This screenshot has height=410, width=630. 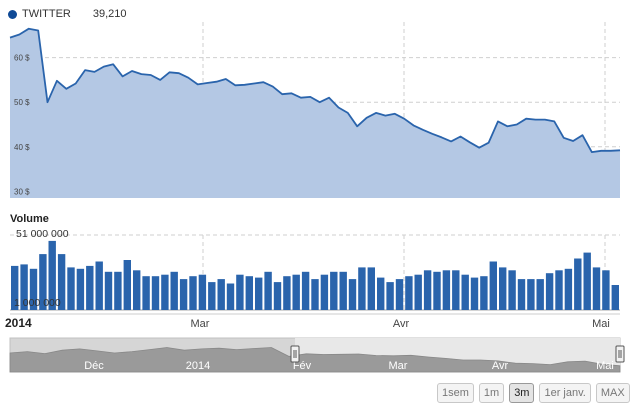 What do you see at coordinates (455, 393) in the screenshot?
I see `range-button-1sem: 1sem` at bounding box center [455, 393].